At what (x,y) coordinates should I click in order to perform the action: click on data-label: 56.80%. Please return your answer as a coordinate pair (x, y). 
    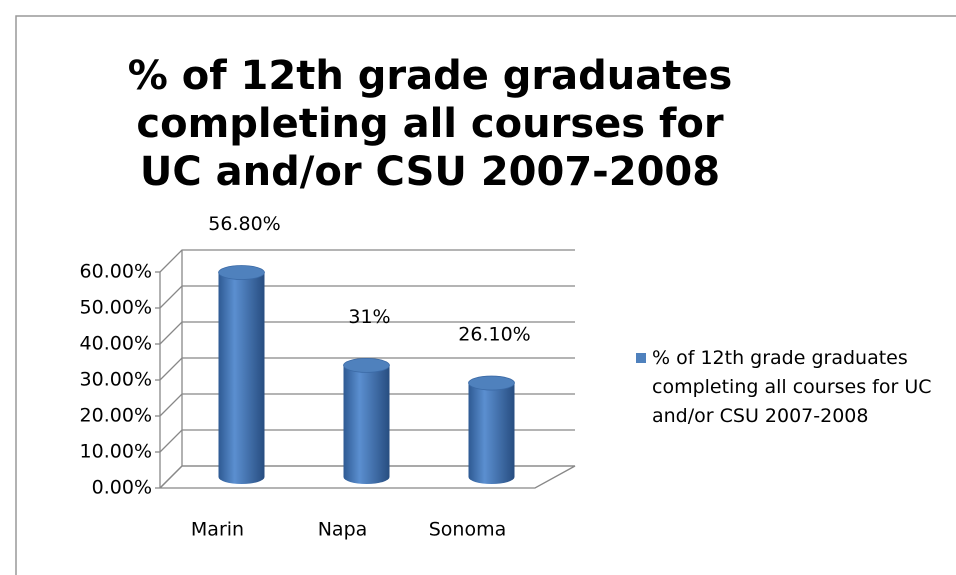
    Looking at the image, I should click on (244, 224).